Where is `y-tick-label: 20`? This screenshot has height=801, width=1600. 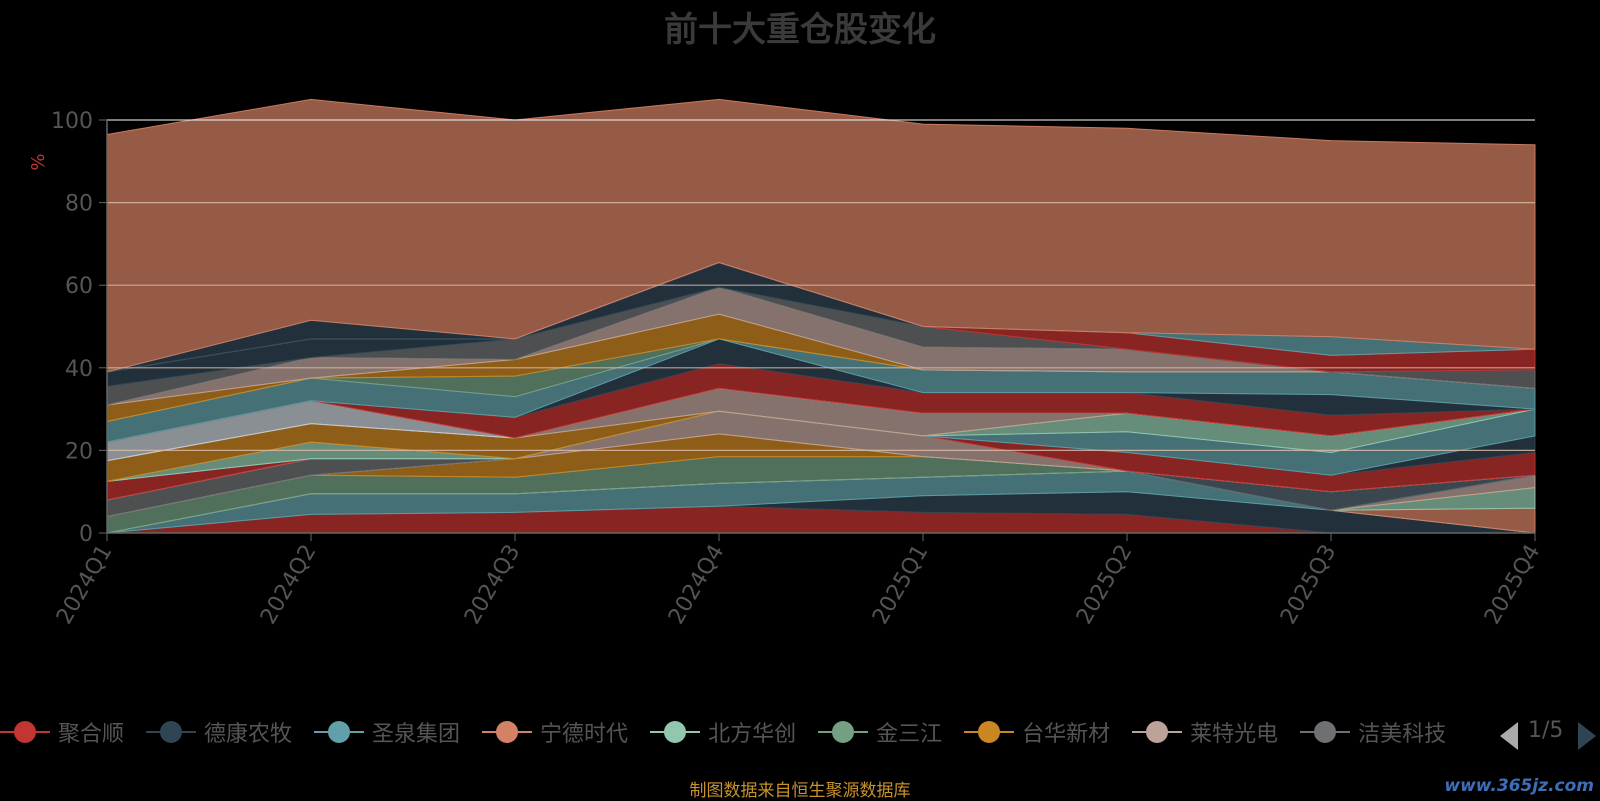 y-tick-label: 20 is located at coordinates (79, 451).